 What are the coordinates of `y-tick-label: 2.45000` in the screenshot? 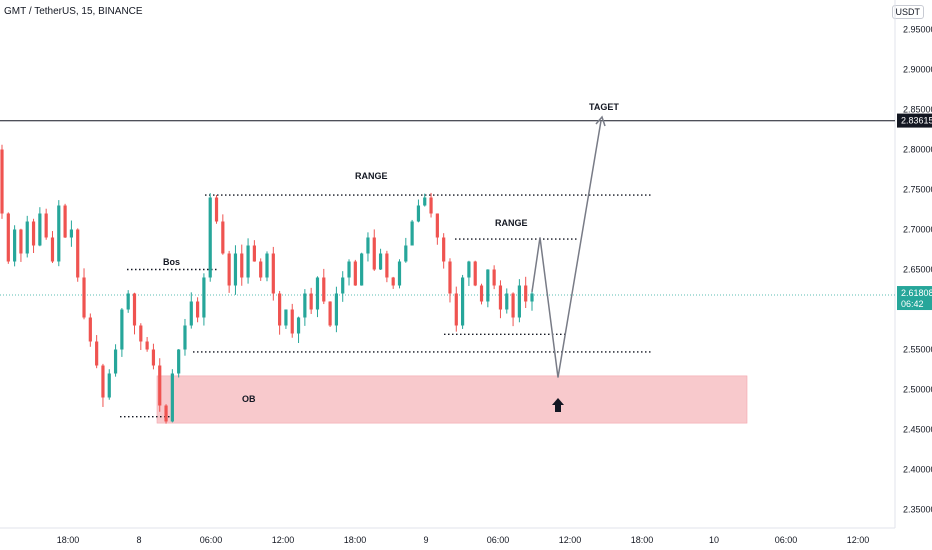 It's located at (917, 430).